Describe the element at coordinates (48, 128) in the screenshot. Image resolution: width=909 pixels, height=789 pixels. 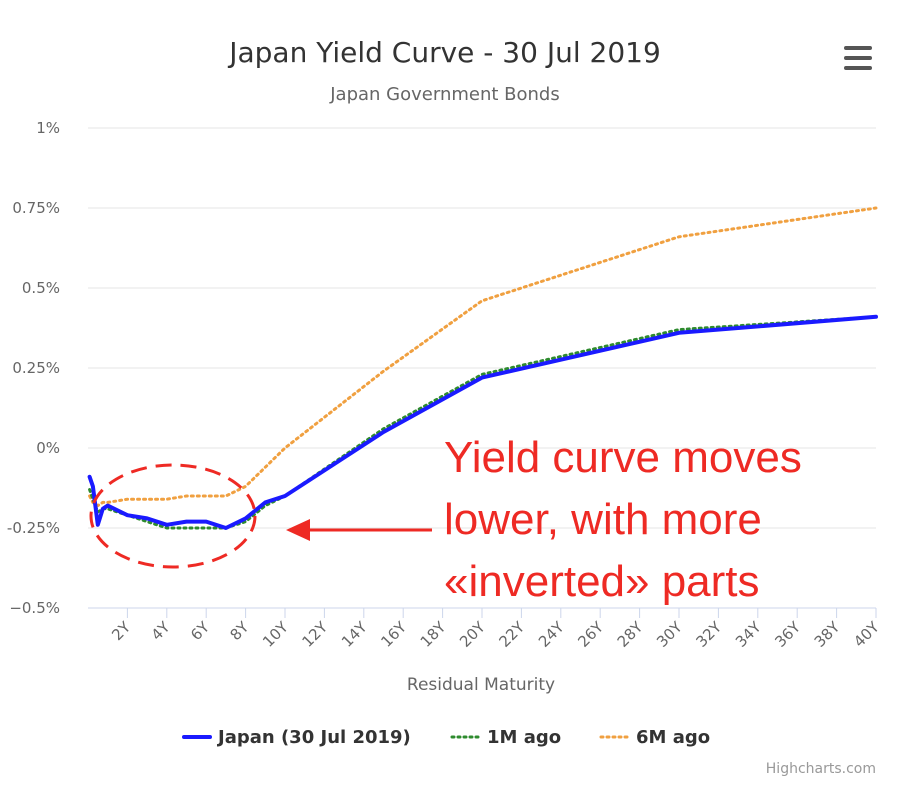
I see `y-tick-label: 1%` at that location.